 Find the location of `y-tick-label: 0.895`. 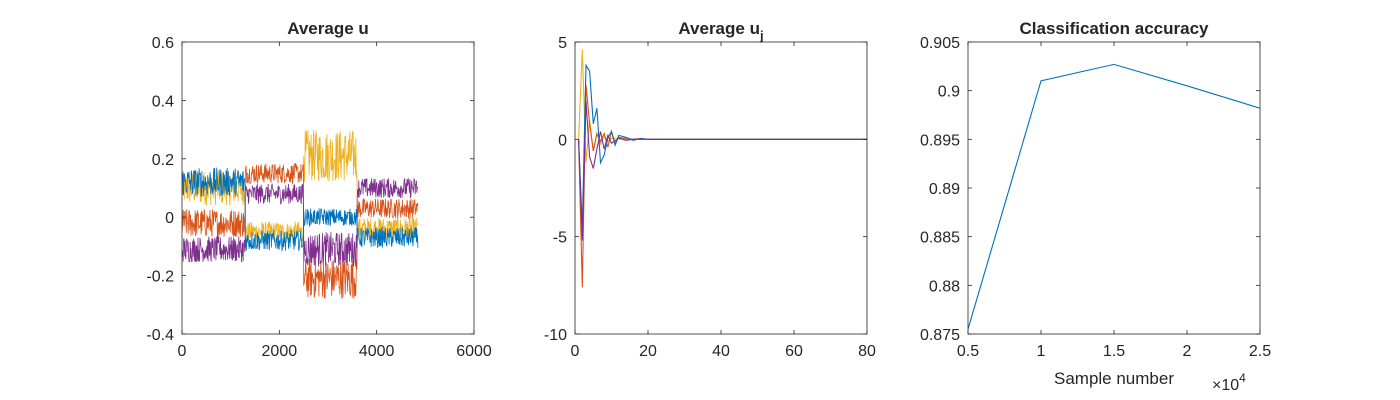

y-tick-label: 0.895 is located at coordinates (940, 140).